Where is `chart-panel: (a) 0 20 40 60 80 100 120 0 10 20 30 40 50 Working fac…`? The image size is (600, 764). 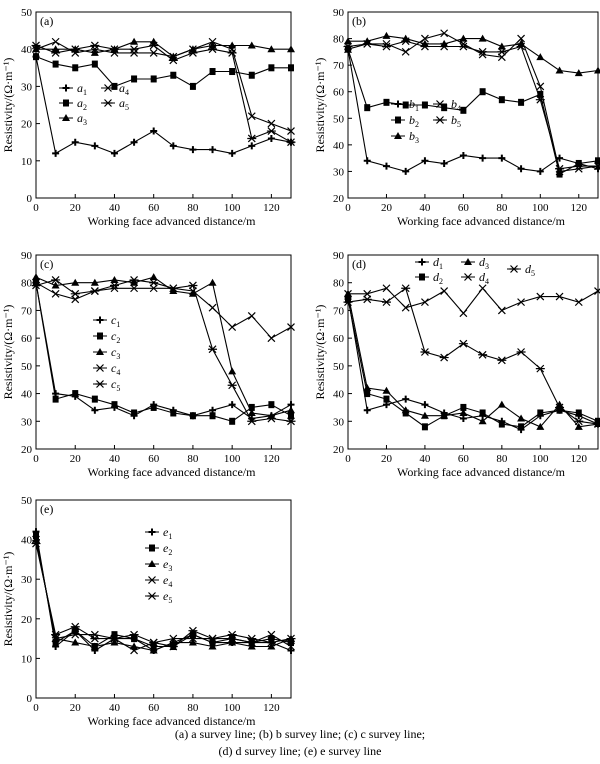 chart-panel: (a) 0 20 40 60 80 100 120 0 10 20 30 40 50 Working fac… is located at coordinates (148, 117).